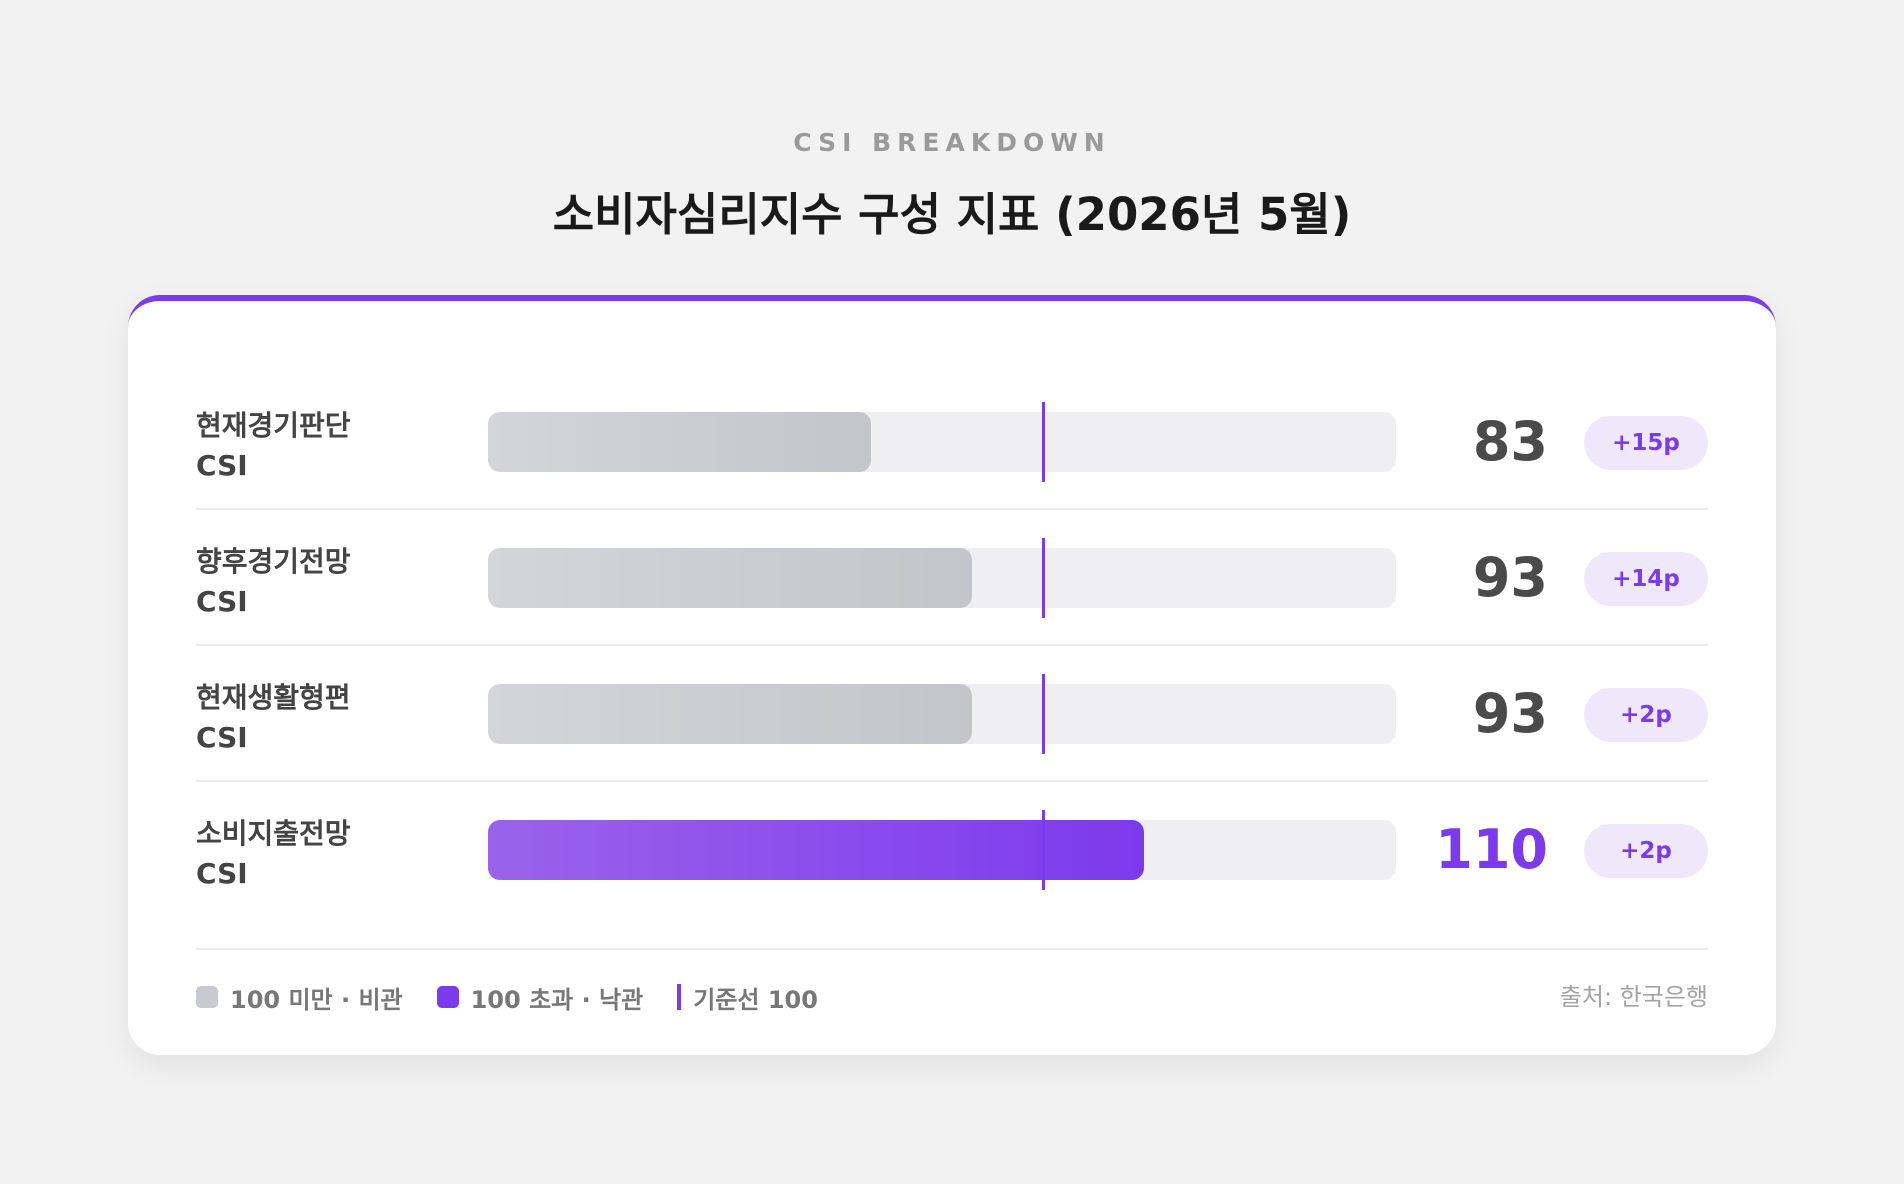 The width and height of the screenshot is (1904, 1184). What do you see at coordinates (273, 425) in the screenshot?
I see `row-label-name: 현재경기판단` at bounding box center [273, 425].